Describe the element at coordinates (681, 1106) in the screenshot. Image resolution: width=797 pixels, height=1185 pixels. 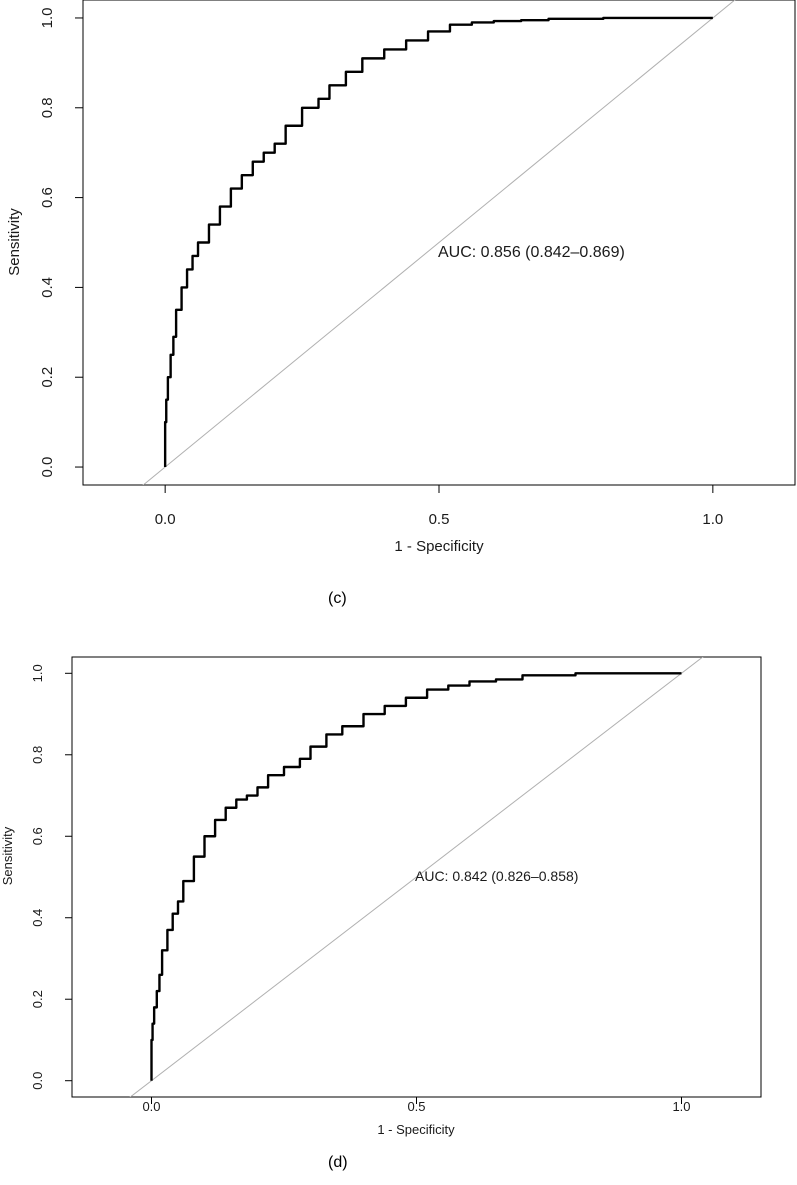
I see `x-tick-label-d-2: 1.0` at that location.